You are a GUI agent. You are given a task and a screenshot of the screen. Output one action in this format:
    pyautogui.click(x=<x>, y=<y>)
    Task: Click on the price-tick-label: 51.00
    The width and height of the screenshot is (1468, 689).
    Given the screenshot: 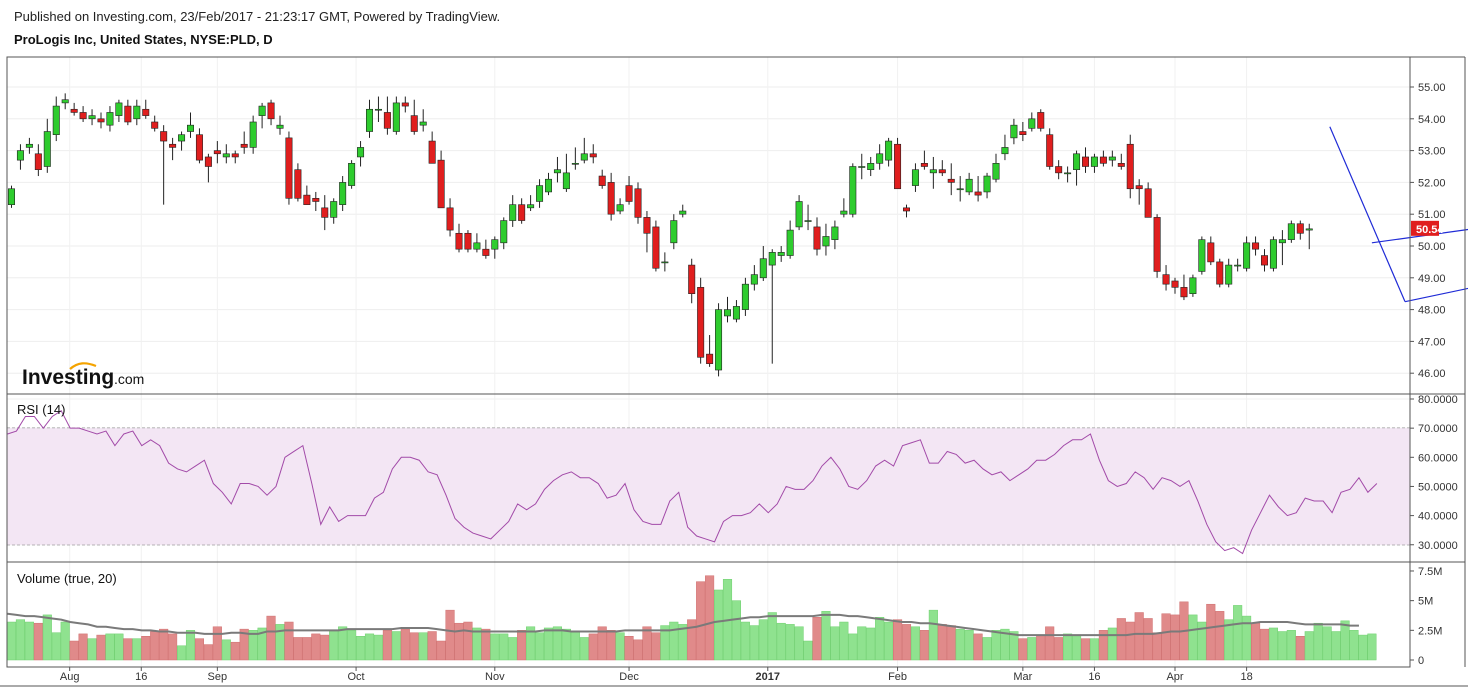 What is the action you would take?
    pyautogui.click(x=1432, y=215)
    